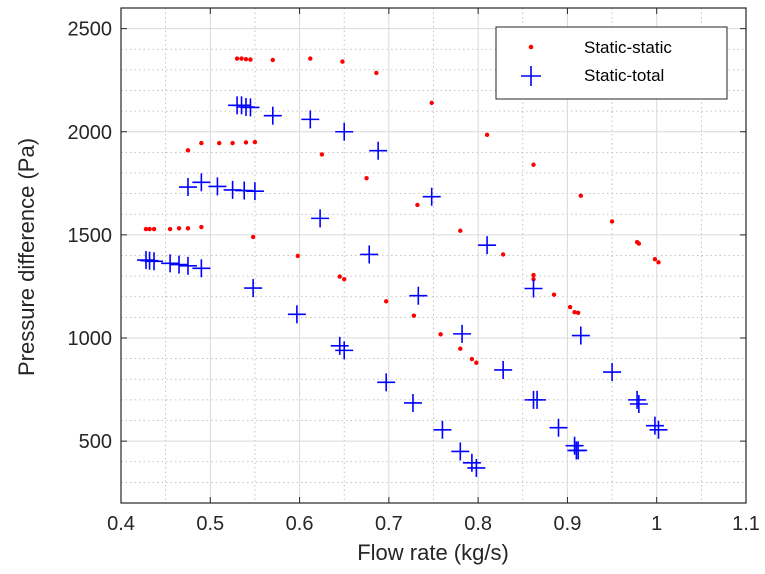 The image size is (765, 574). I want to click on y-axis-label: Pressure difference (Pa), so click(26, 257).